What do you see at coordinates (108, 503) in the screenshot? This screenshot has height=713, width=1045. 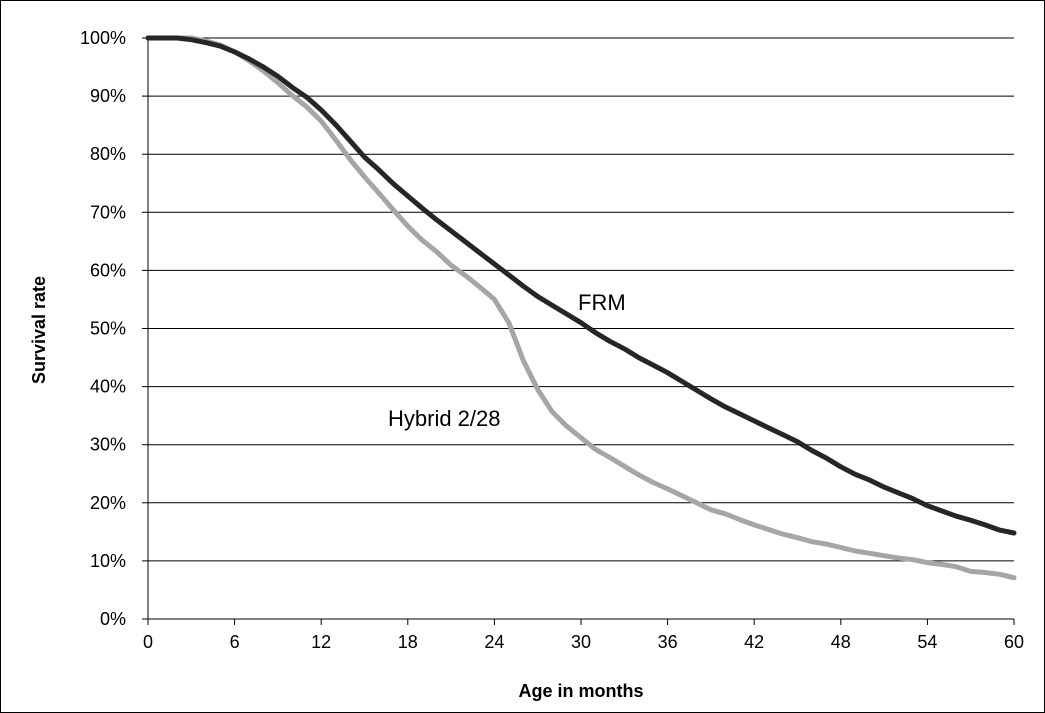 I see `y-tick-label: 20%` at bounding box center [108, 503].